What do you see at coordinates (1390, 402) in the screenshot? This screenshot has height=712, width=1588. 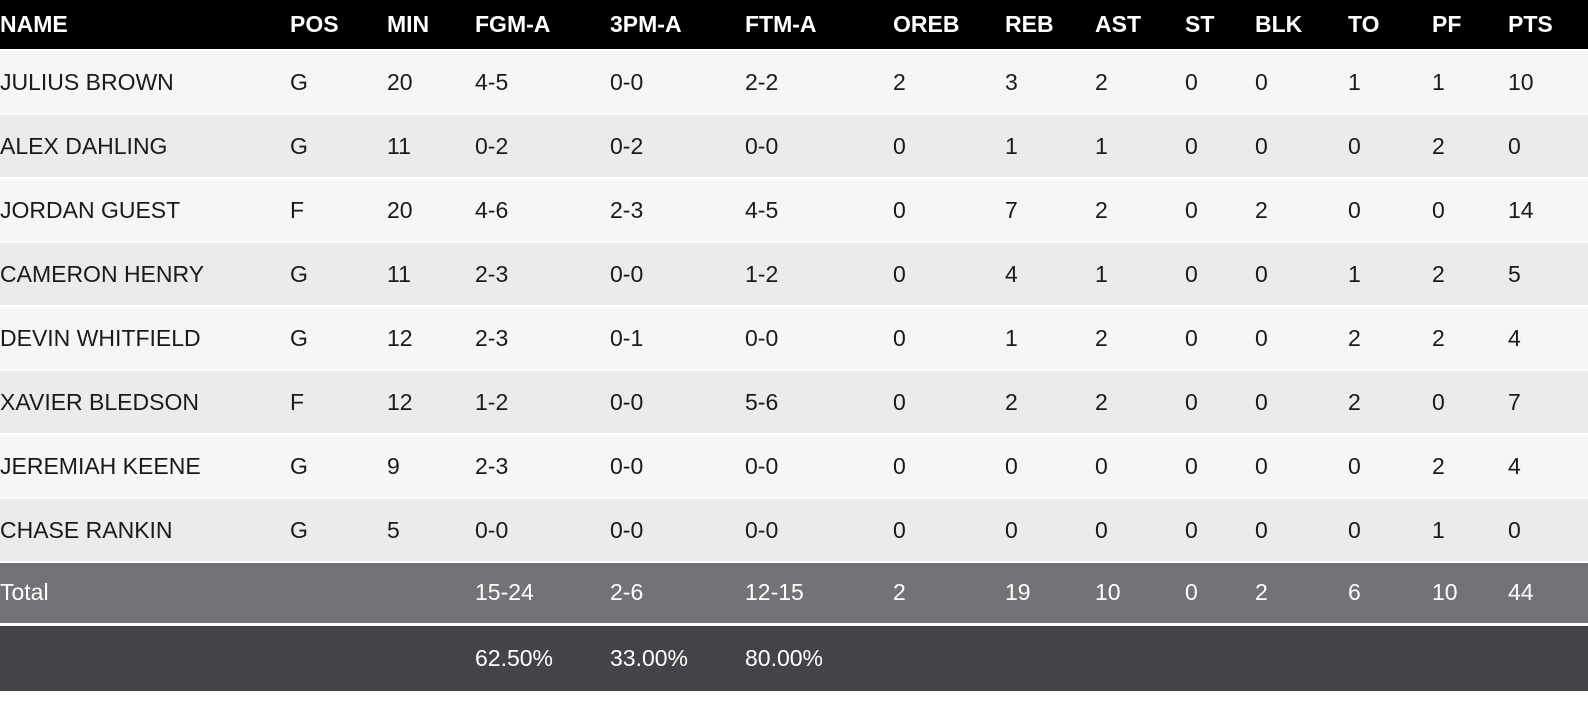 I see `cell-to: 2` at bounding box center [1390, 402].